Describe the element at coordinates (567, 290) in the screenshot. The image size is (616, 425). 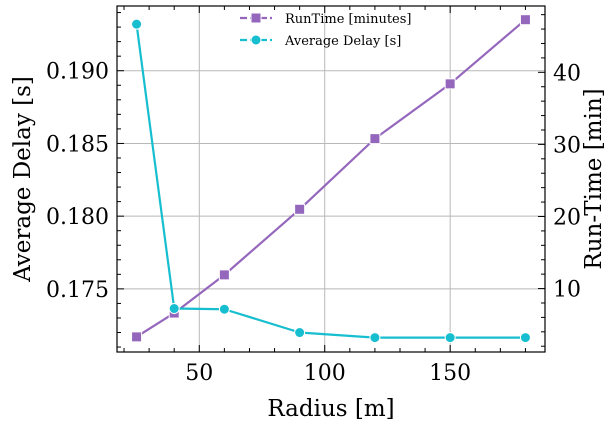
I see `y-right-tick-label: 10` at that location.